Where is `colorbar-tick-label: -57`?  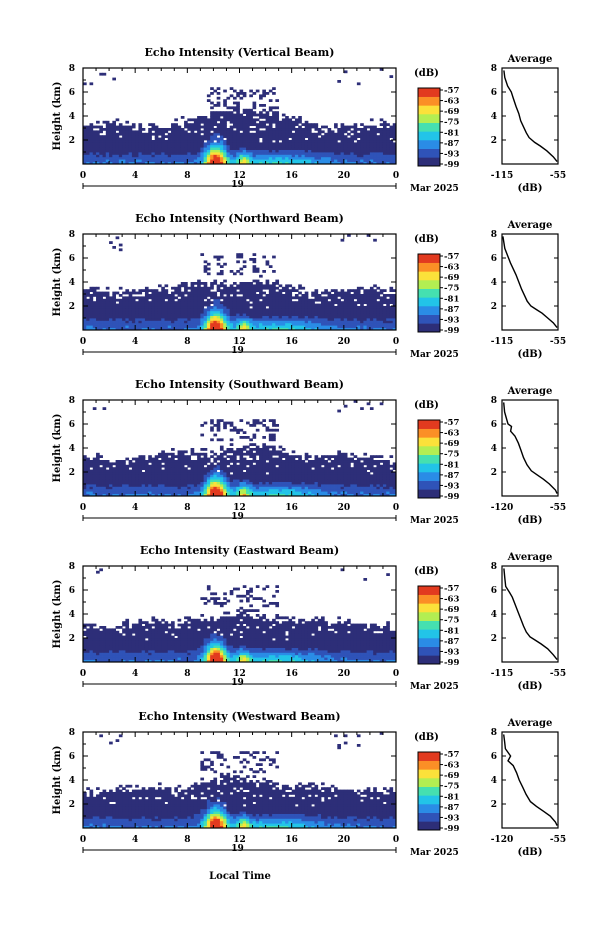 colorbar-tick-label: -57 is located at coordinates (451, 257).